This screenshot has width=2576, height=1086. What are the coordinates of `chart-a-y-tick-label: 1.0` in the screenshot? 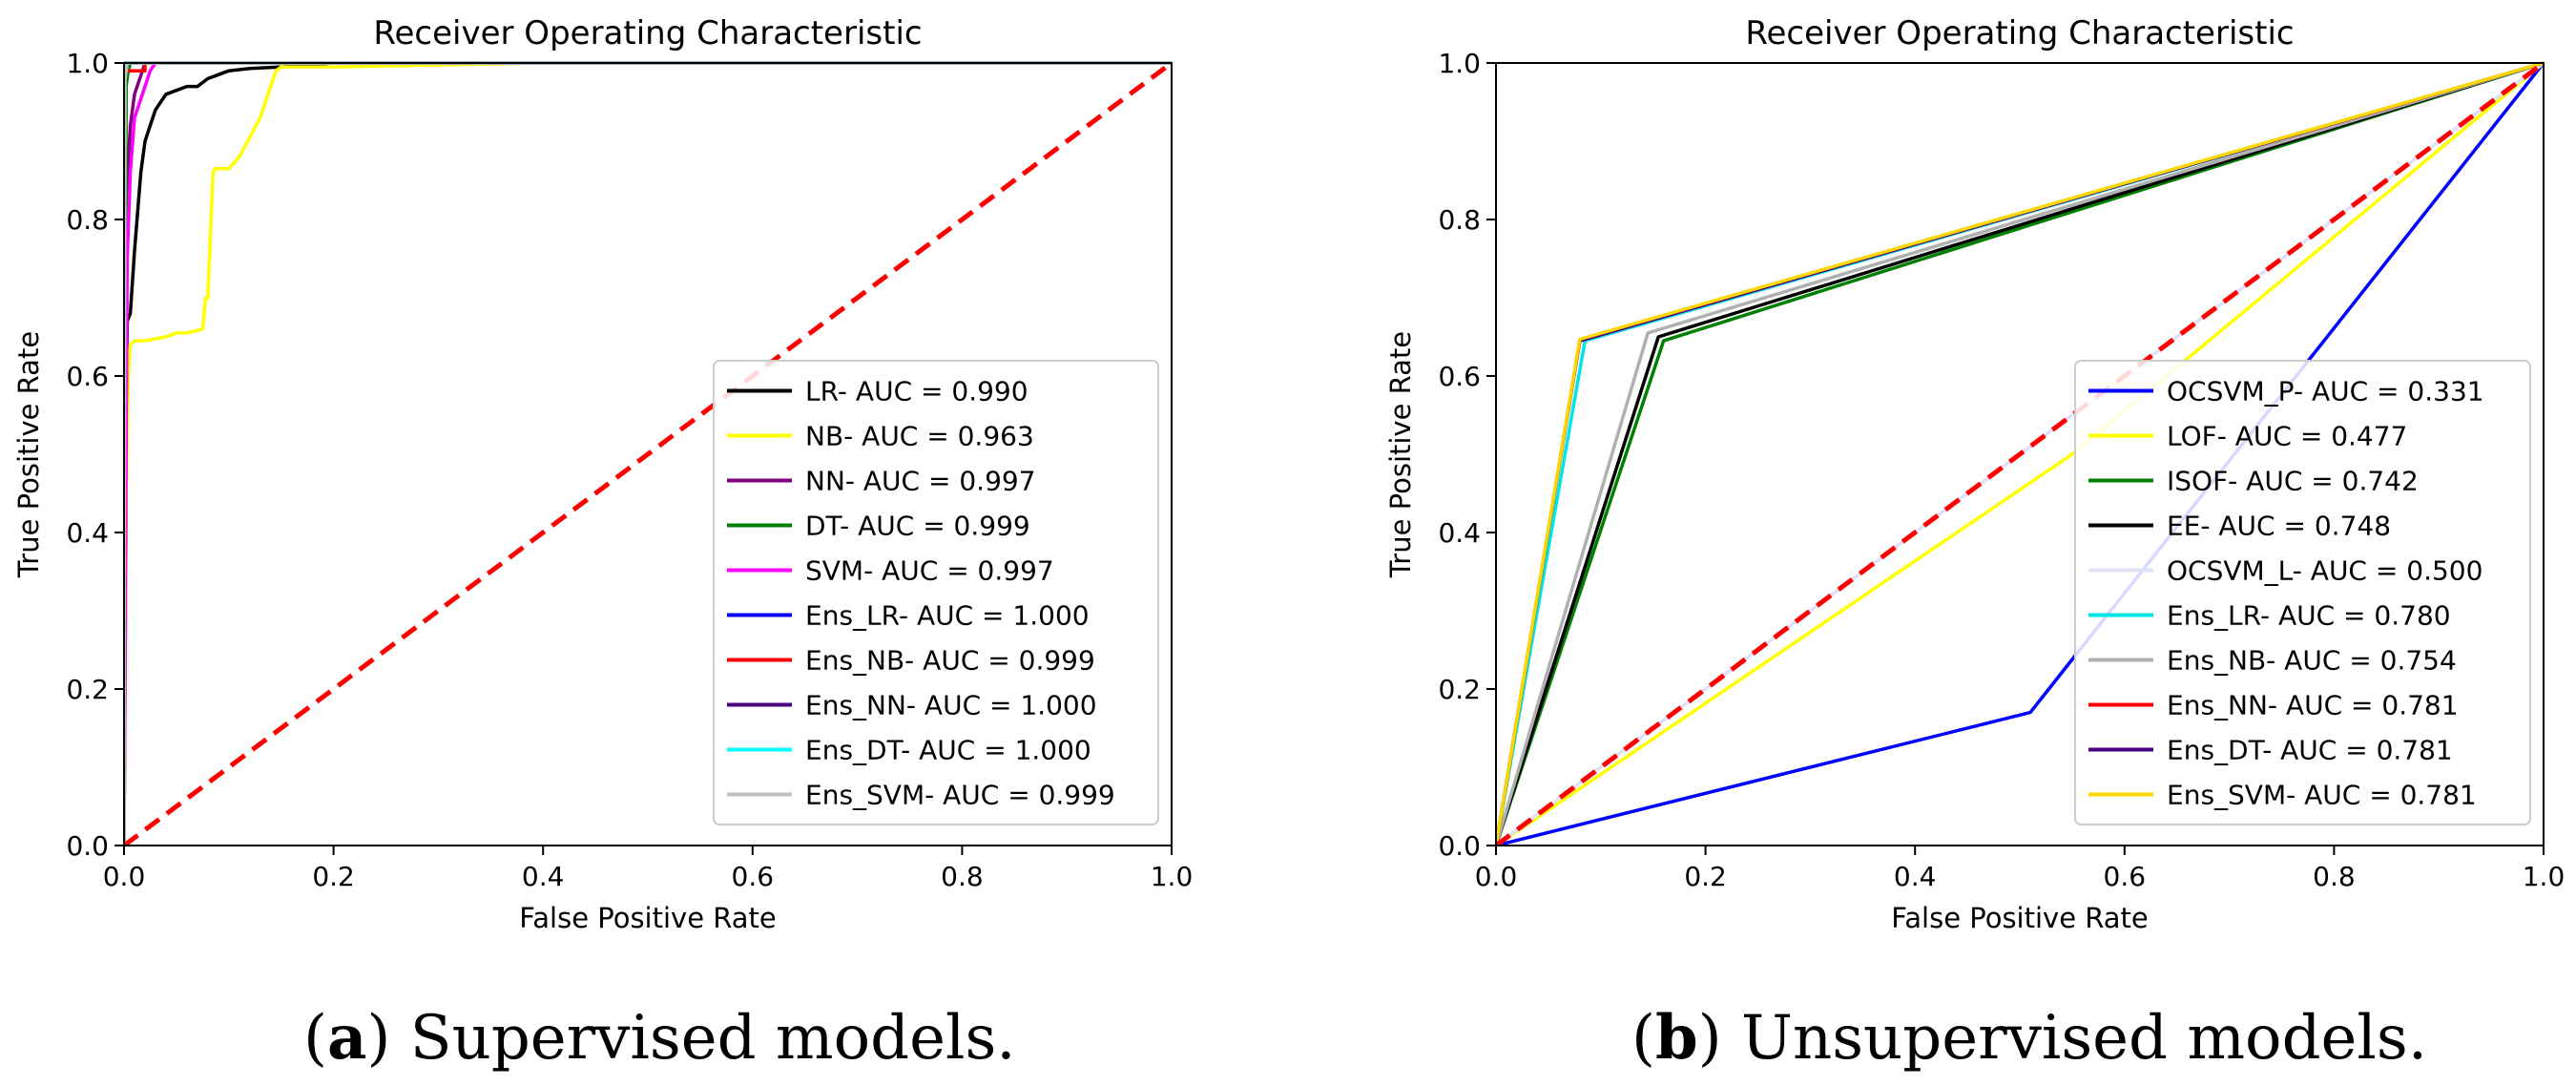 It's located at (87, 64).